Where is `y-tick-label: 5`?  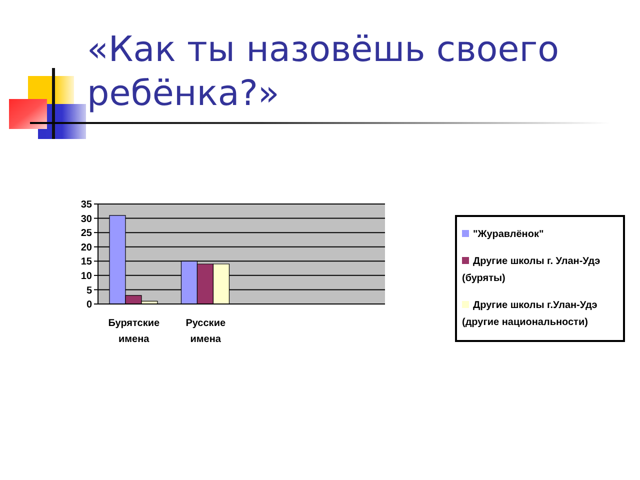 y-tick-label: 5 is located at coordinates (89, 290).